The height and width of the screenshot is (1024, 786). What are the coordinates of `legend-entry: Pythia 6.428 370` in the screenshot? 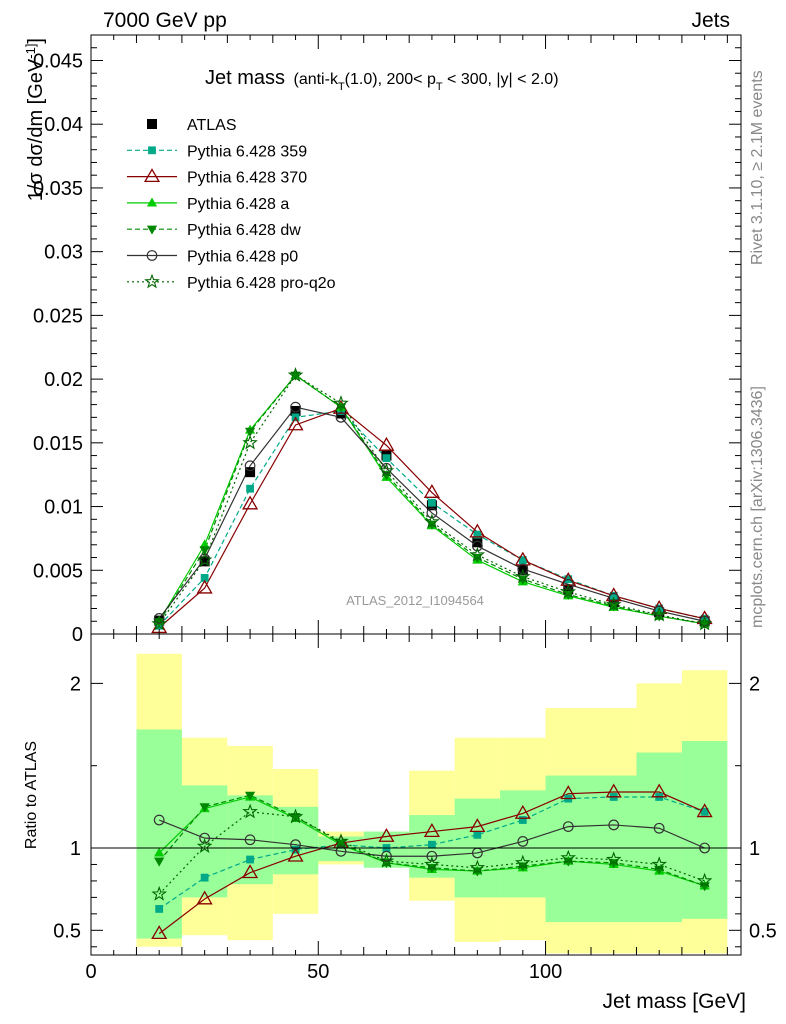 It's located at (217, 177).